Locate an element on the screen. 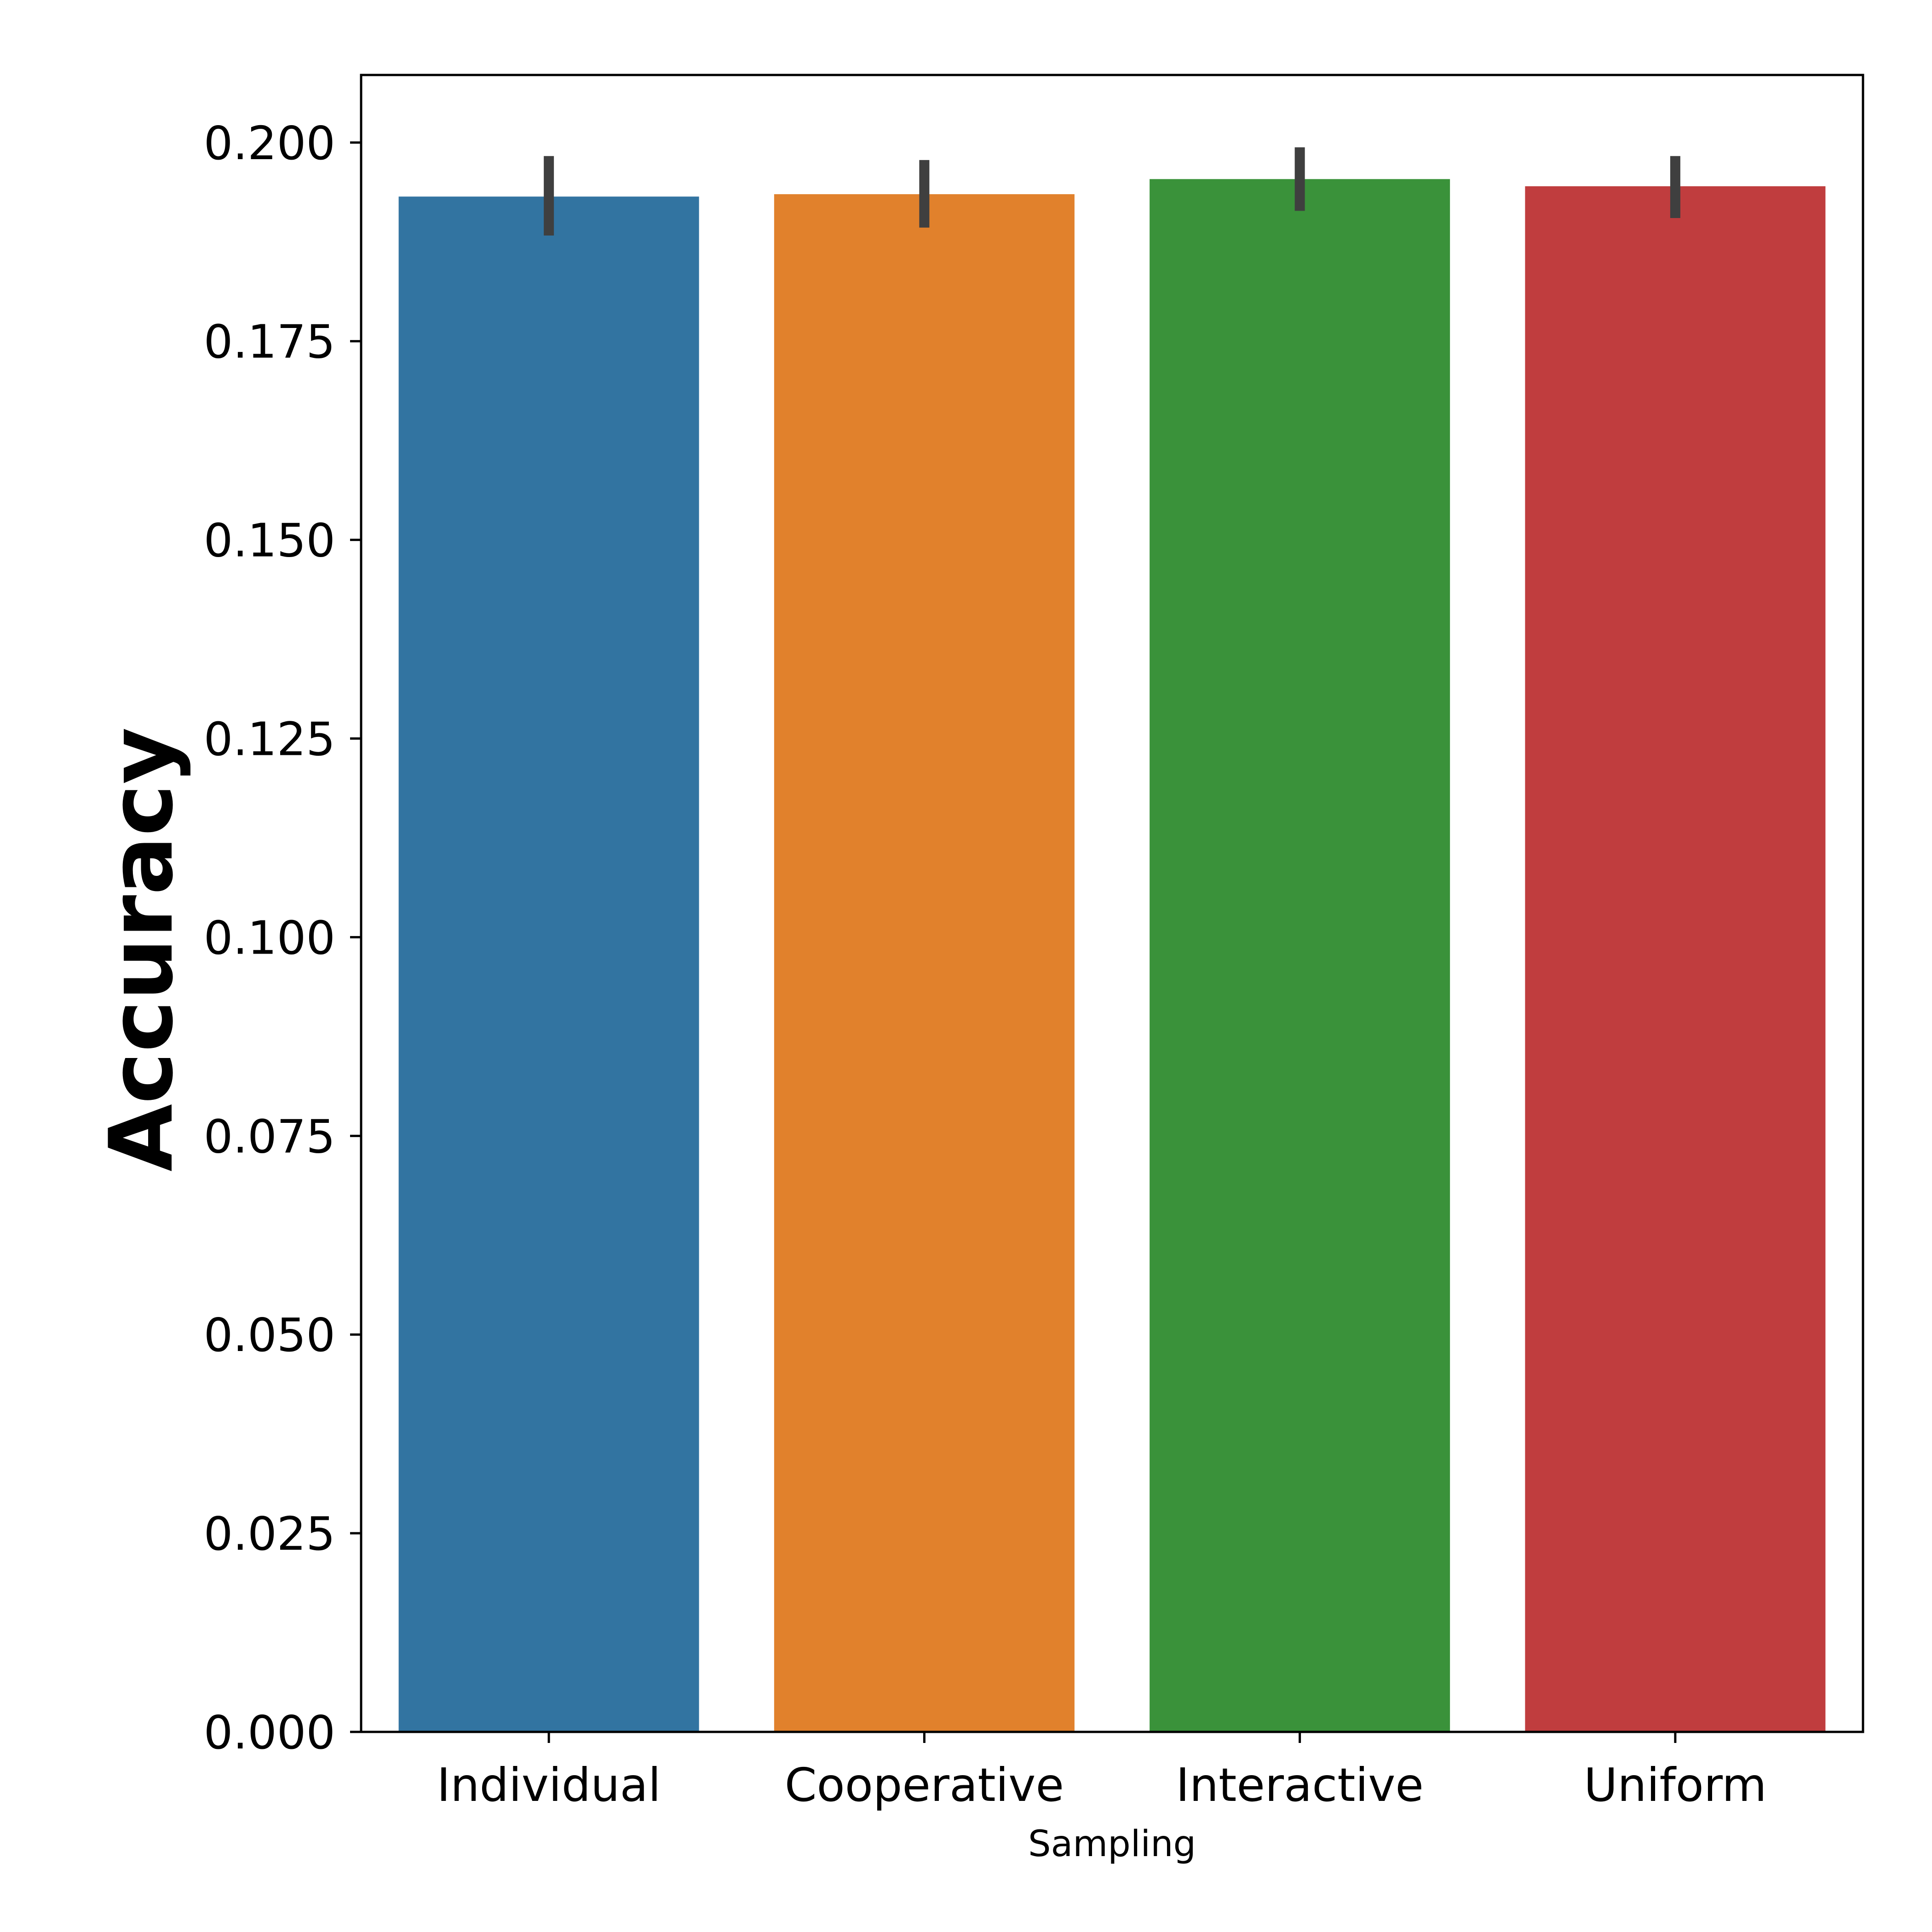 The image size is (1932, 1932). y-tick-label: 0.025 is located at coordinates (269, 1534).